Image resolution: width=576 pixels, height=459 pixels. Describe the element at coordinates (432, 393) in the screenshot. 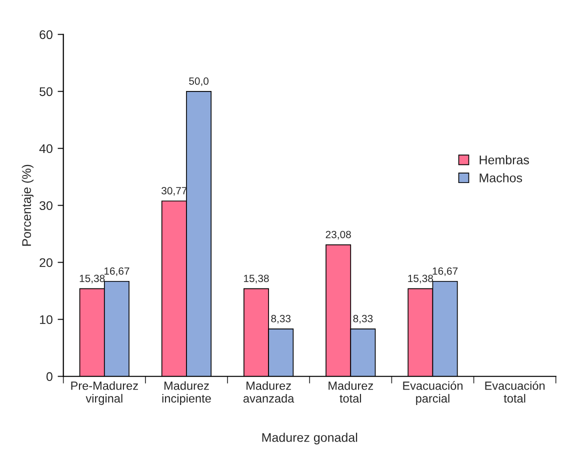

I see `x-tick-label: Evacuación parcial` at that location.